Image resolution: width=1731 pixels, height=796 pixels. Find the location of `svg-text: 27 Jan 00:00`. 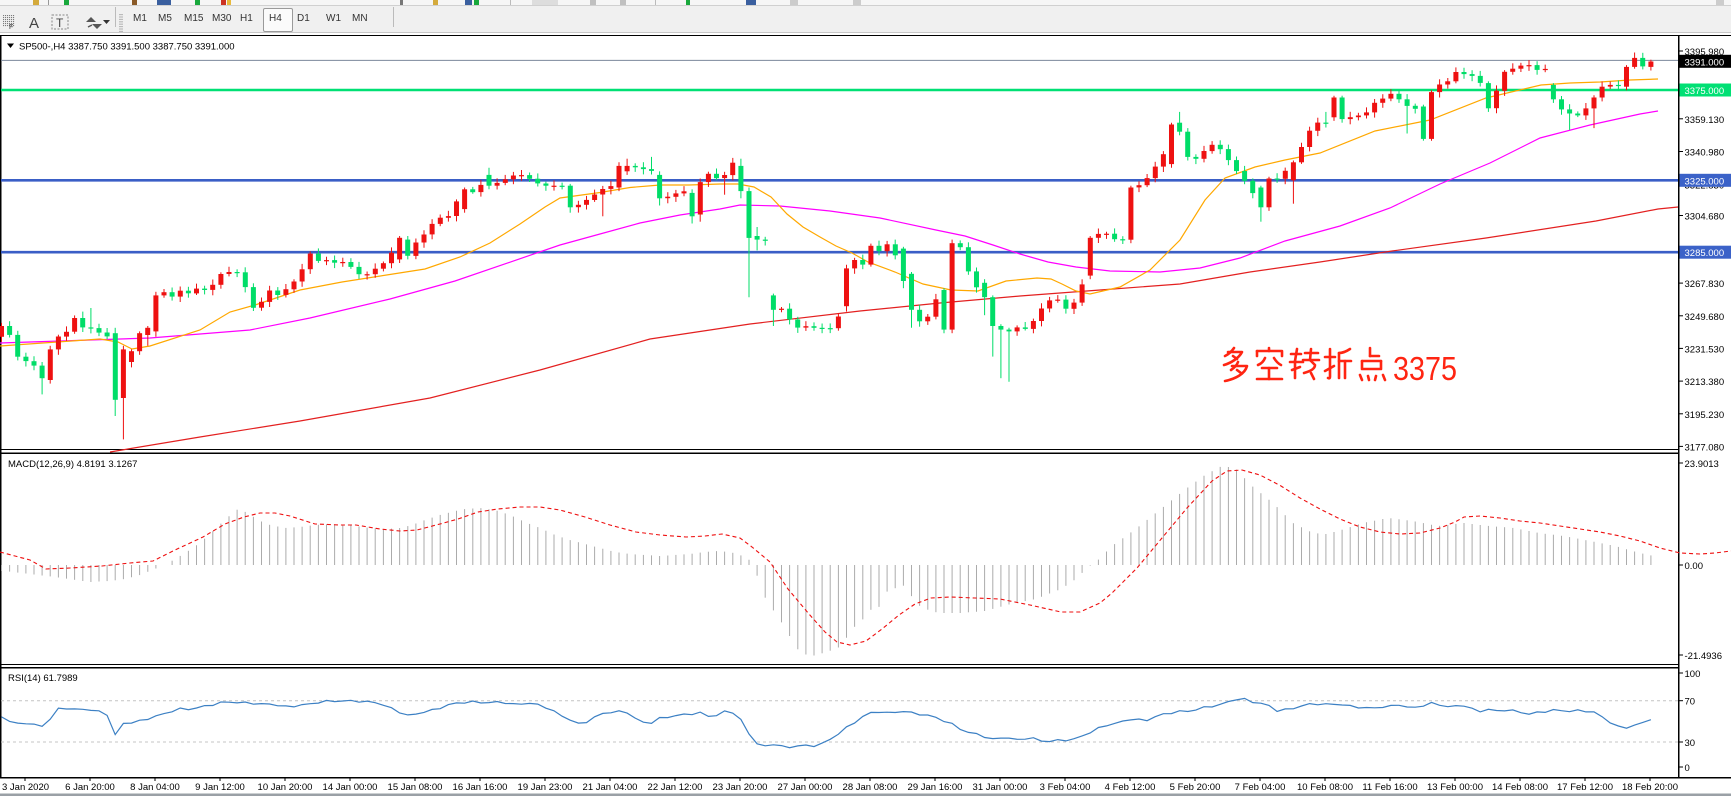

svg-text: 27 Jan 00:00 is located at coordinates (805, 787).